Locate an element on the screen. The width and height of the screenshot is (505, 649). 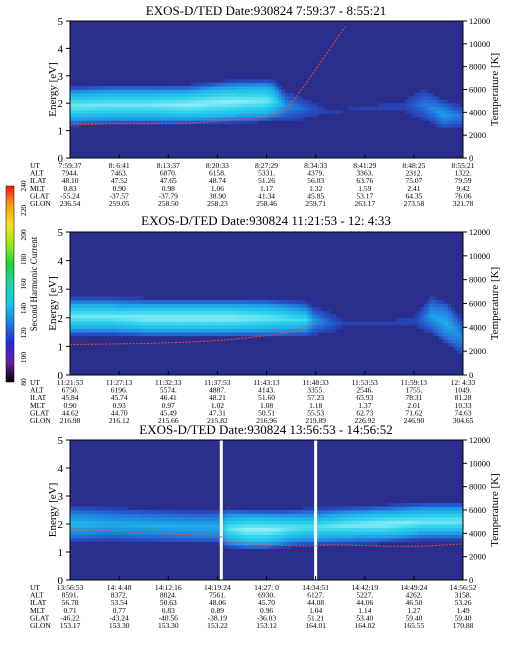
ephemeris-value: 258.23 is located at coordinates (217, 203).